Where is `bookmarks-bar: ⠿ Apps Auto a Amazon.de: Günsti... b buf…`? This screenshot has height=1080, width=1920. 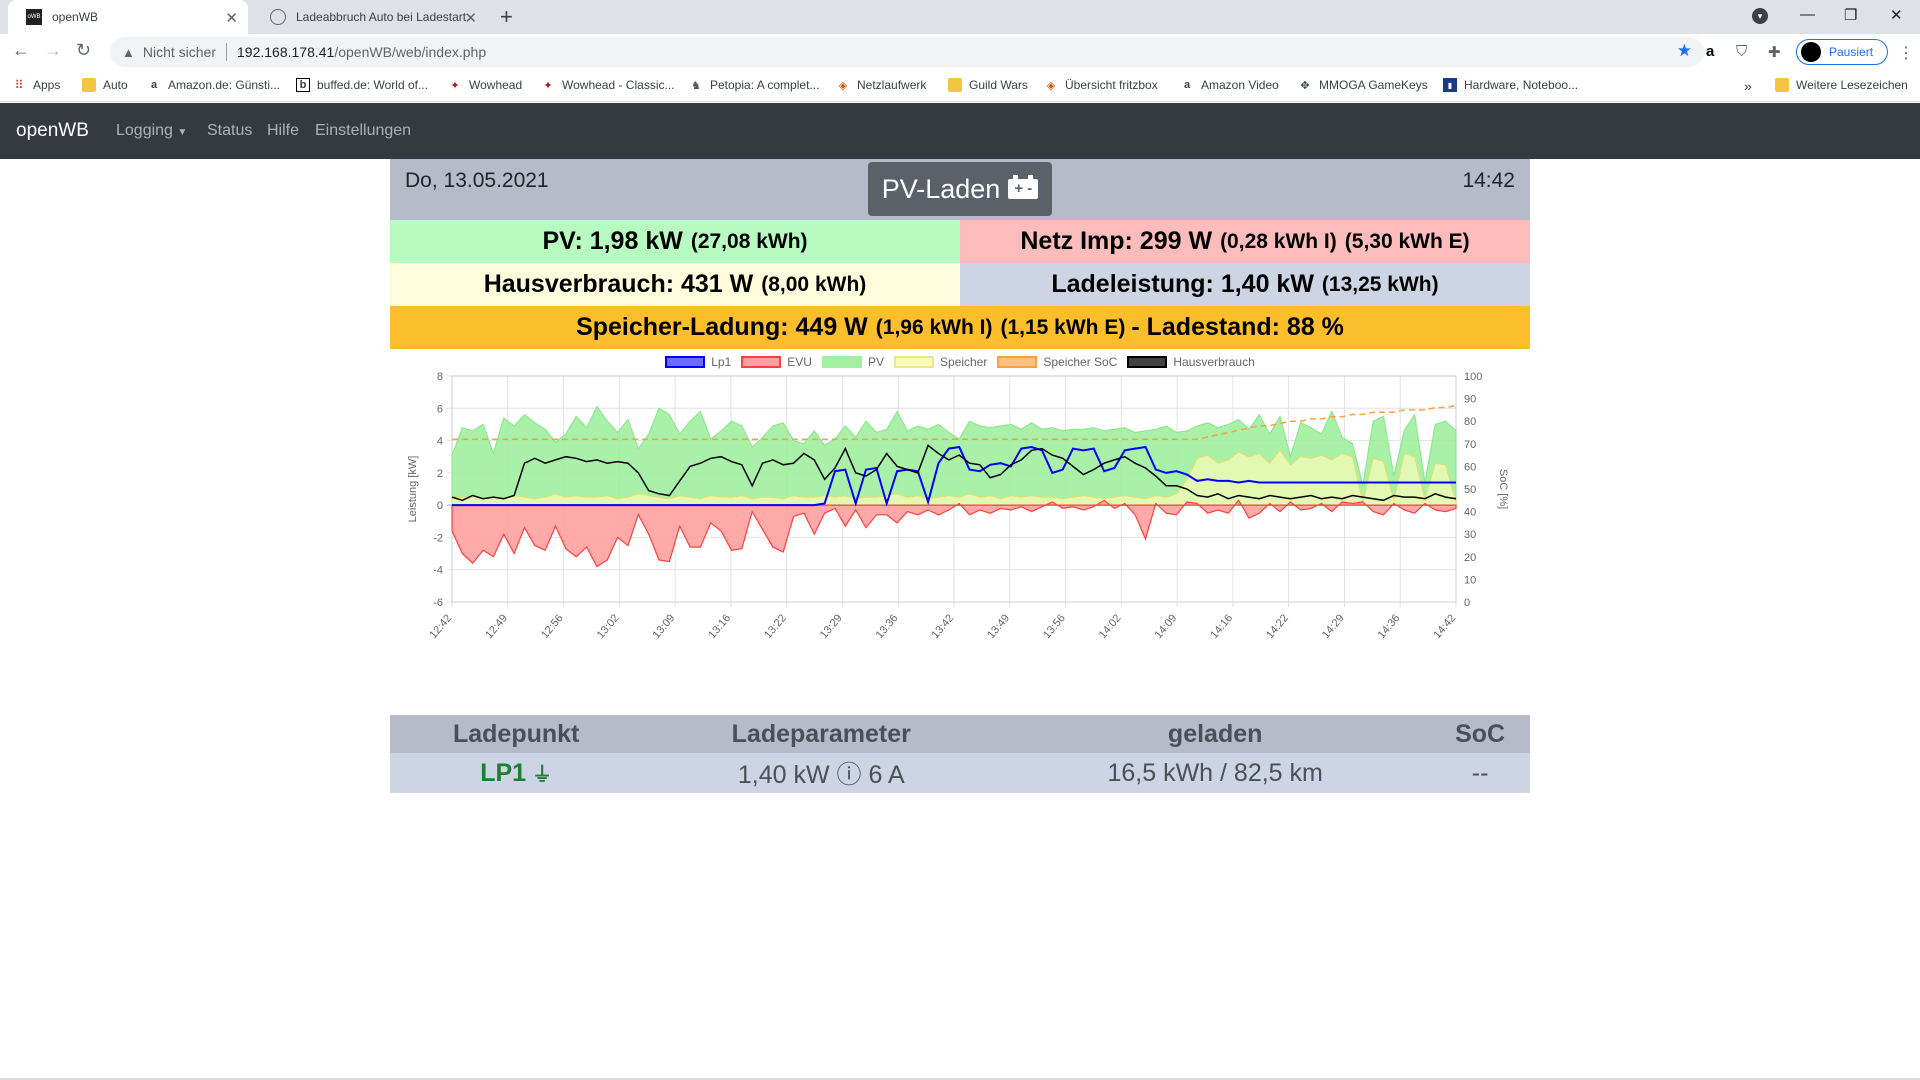 bookmarks-bar: ⠿ Apps Auto a Amazon.de: Günsti... b buf… is located at coordinates (960, 86).